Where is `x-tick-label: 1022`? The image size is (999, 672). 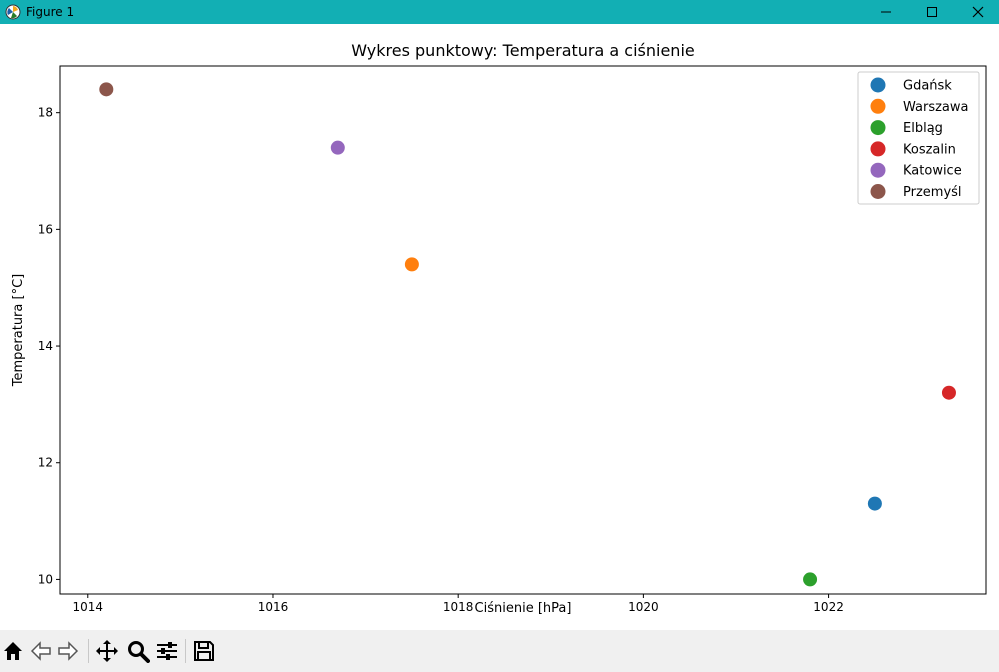 x-tick-label: 1022 is located at coordinates (828, 607).